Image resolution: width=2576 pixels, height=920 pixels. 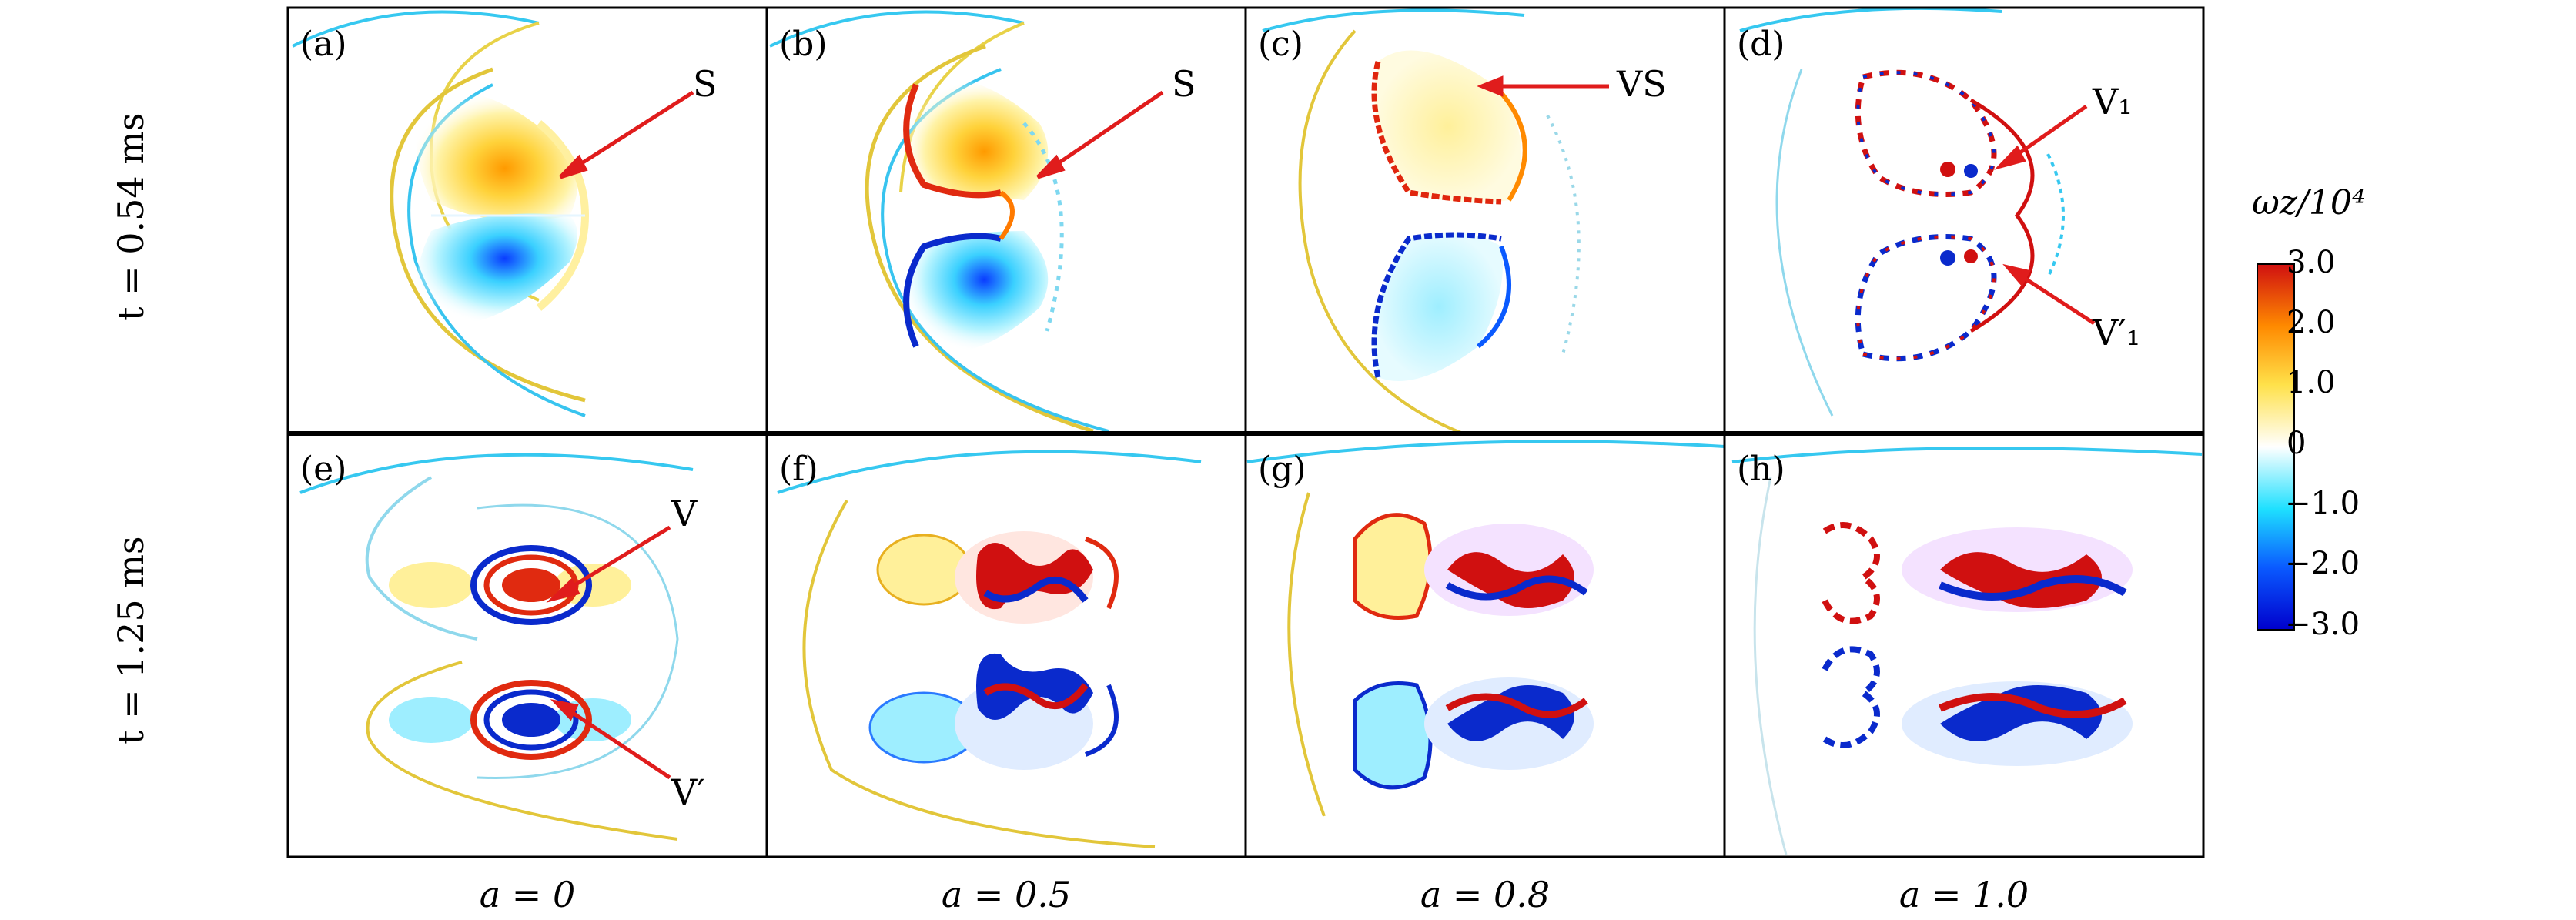 What do you see at coordinates (706, 84) in the screenshot?
I see `annotation-s-a: S` at bounding box center [706, 84].